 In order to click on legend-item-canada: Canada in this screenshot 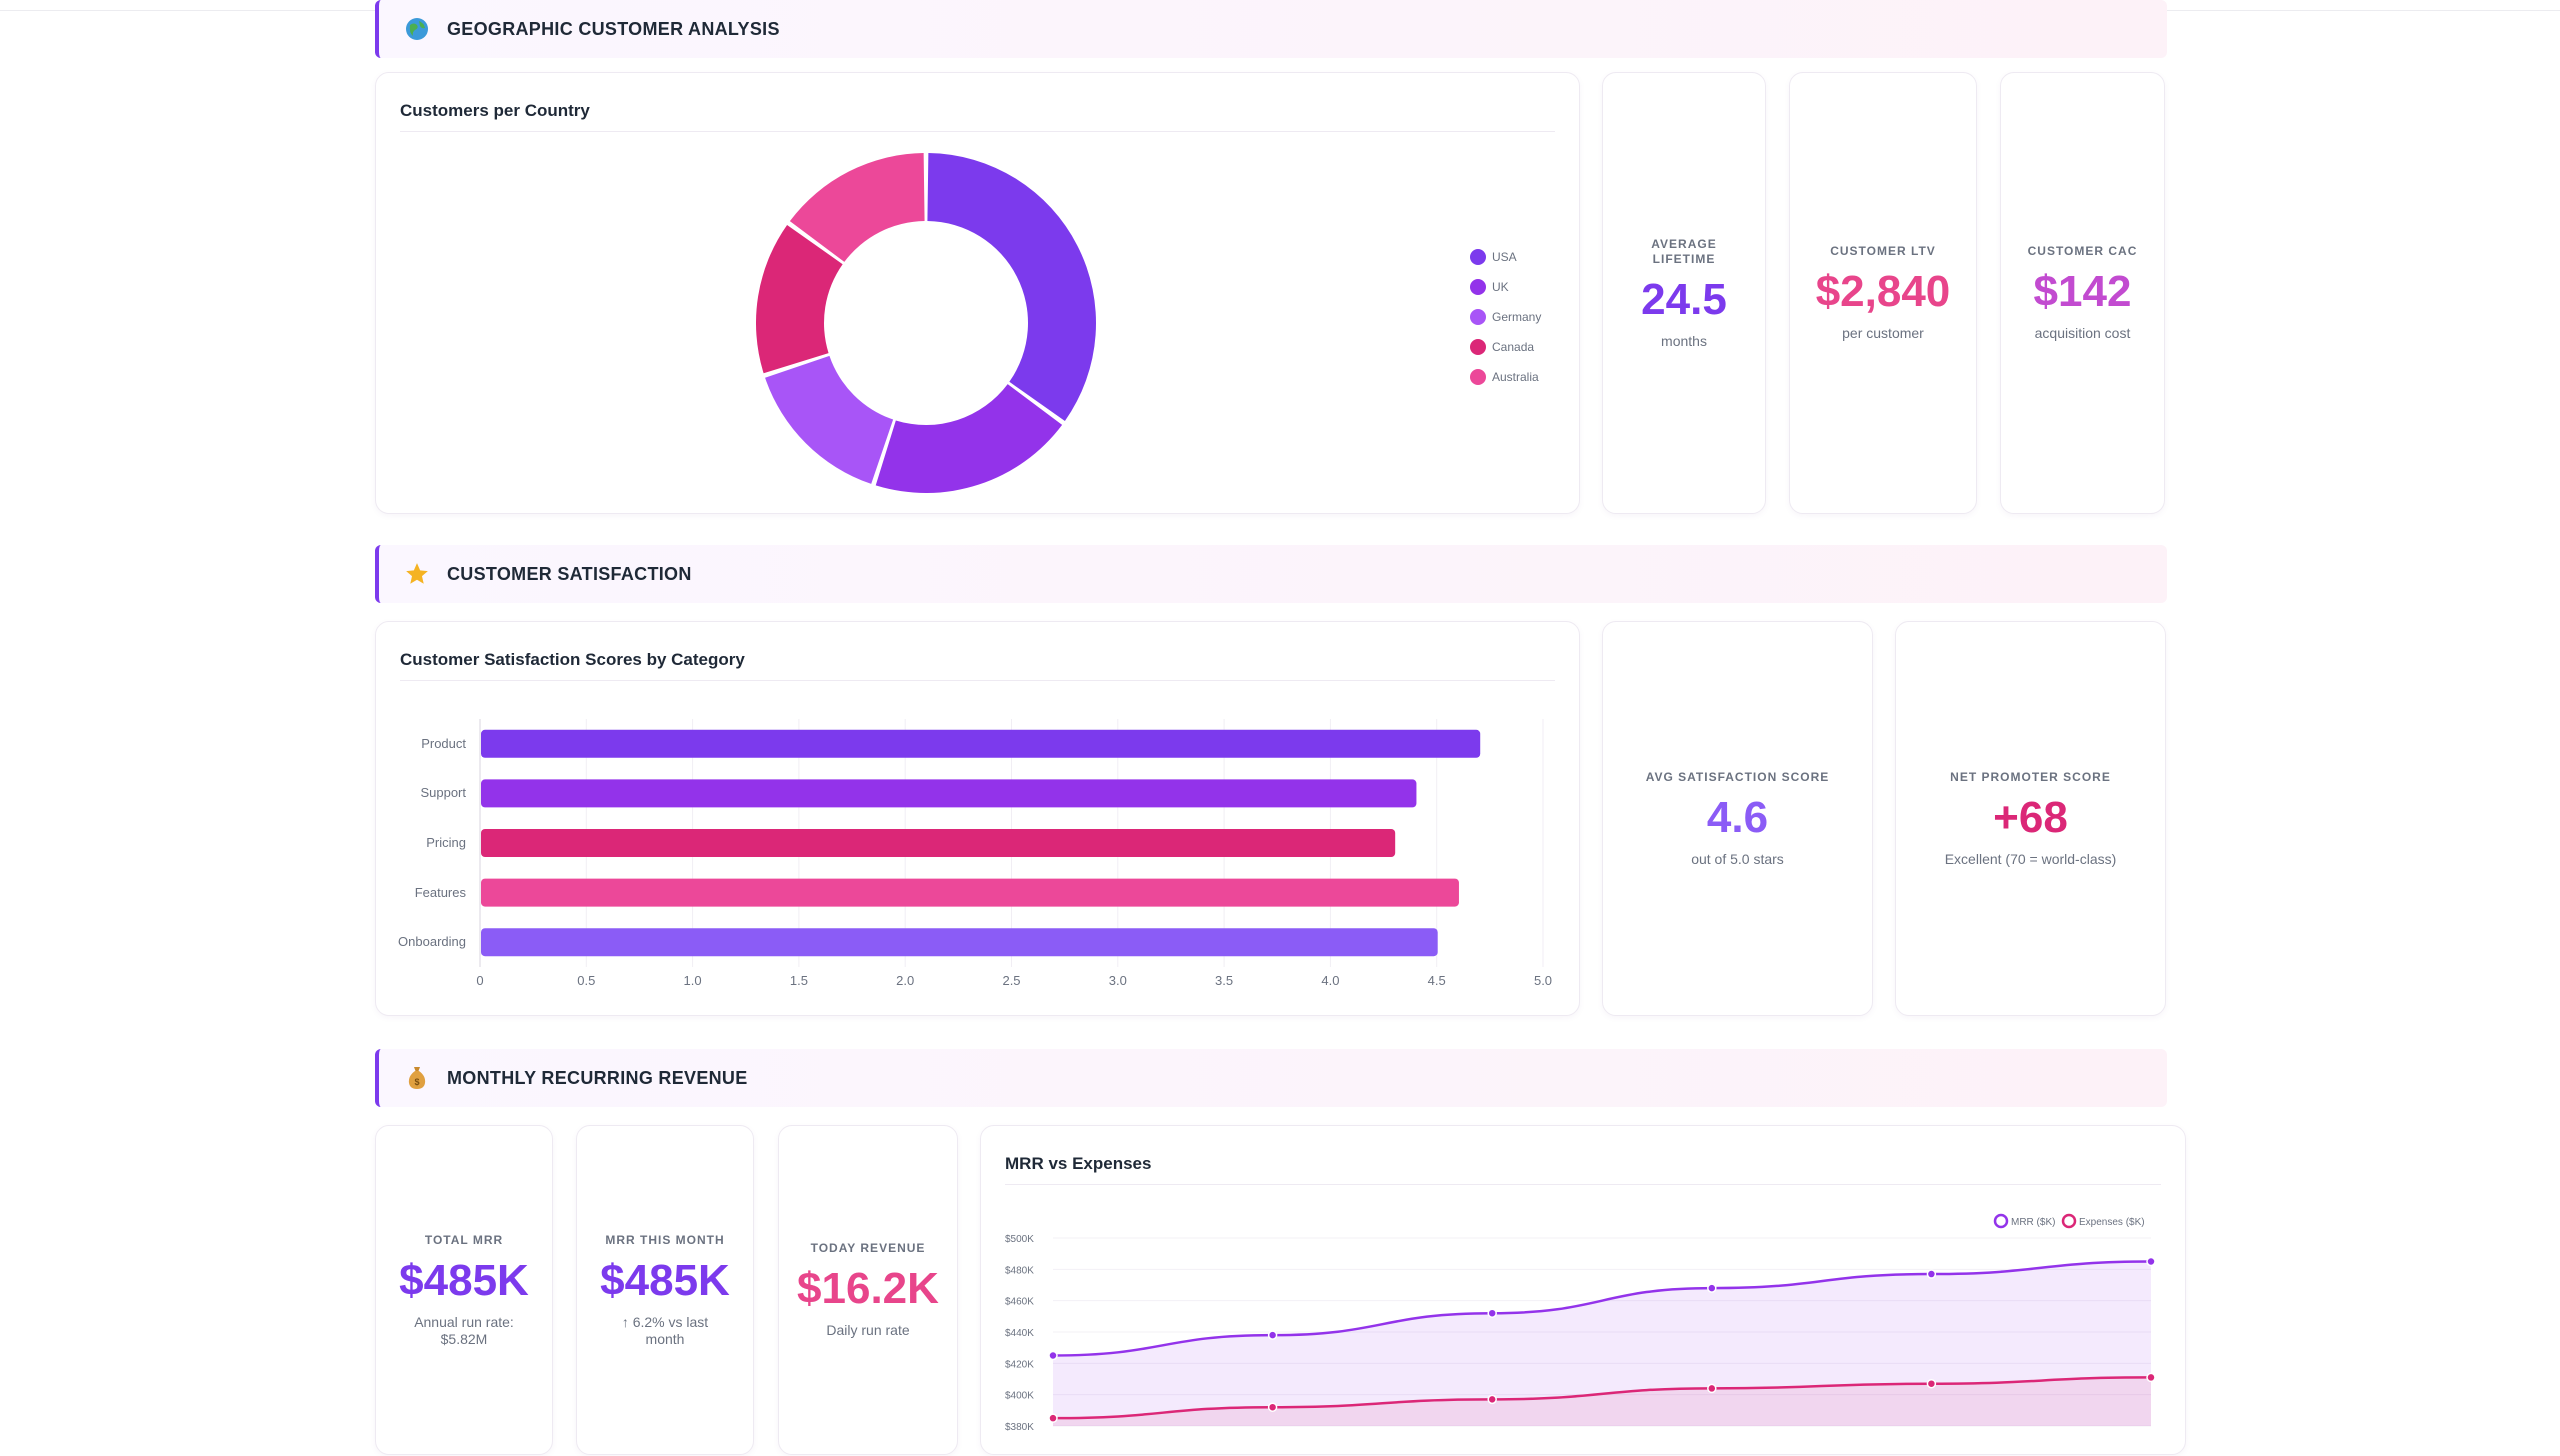, I will do `click(1502, 347)`.